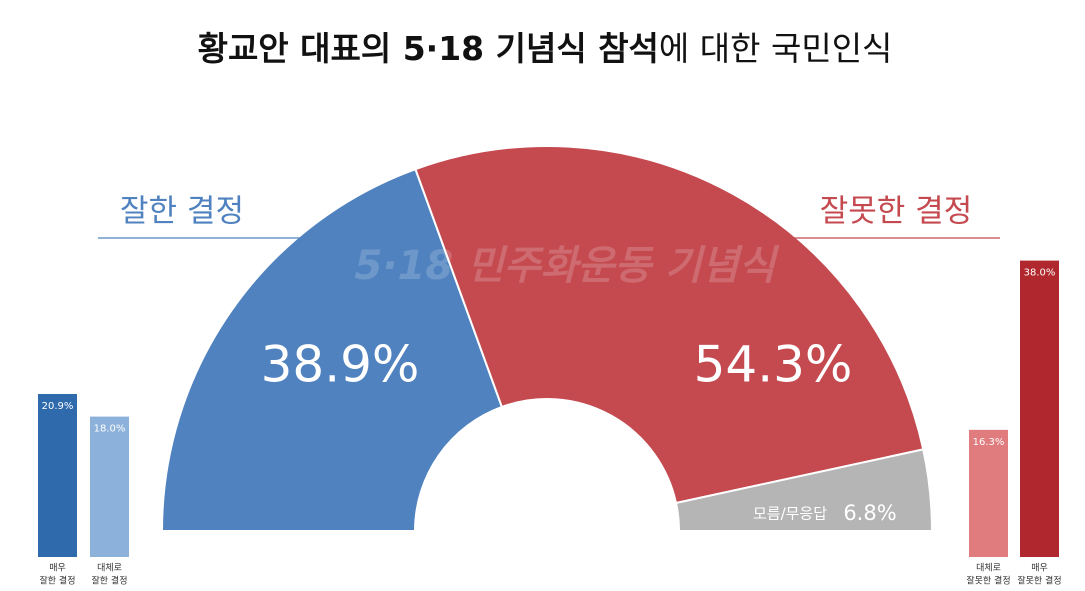  Describe the element at coordinates (567, 266) in the screenshot. I see `watermark: 5·18 민주화운동 기념식` at that location.